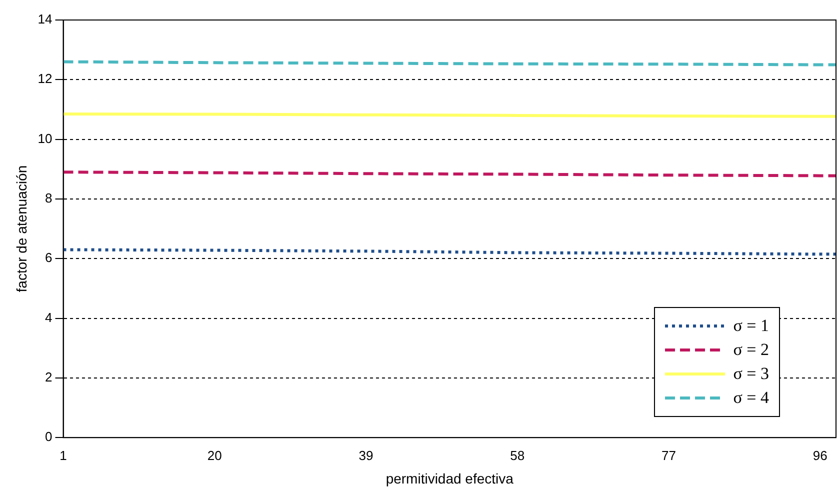 The height and width of the screenshot is (502, 840). I want to click on y-tick-label: 10, so click(45, 138).